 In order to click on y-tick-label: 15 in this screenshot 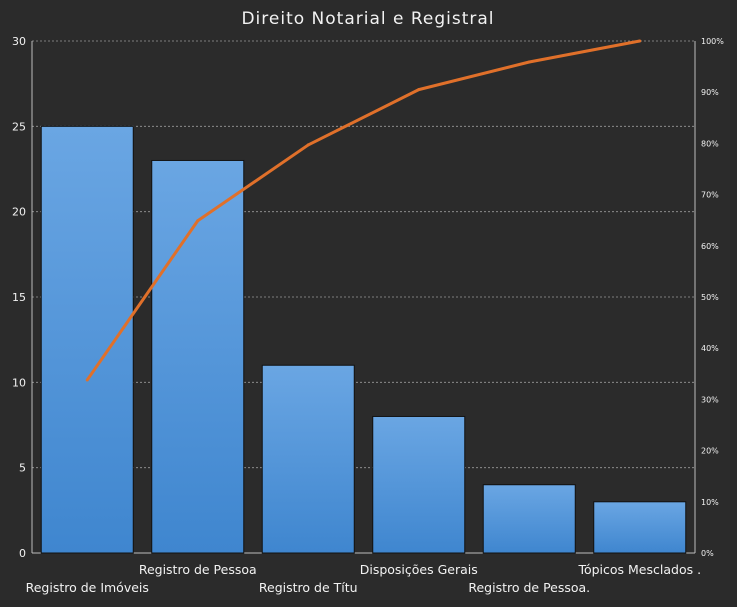, I will do `click(19, 297)`.